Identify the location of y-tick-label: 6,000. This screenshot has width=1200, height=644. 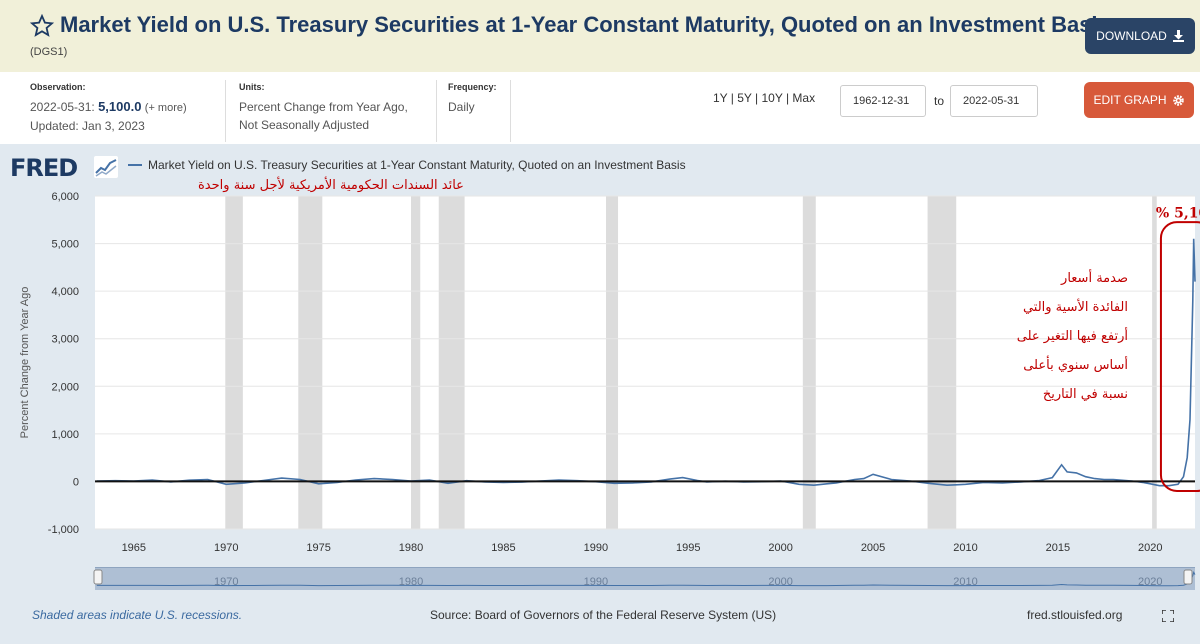
(65, 197).